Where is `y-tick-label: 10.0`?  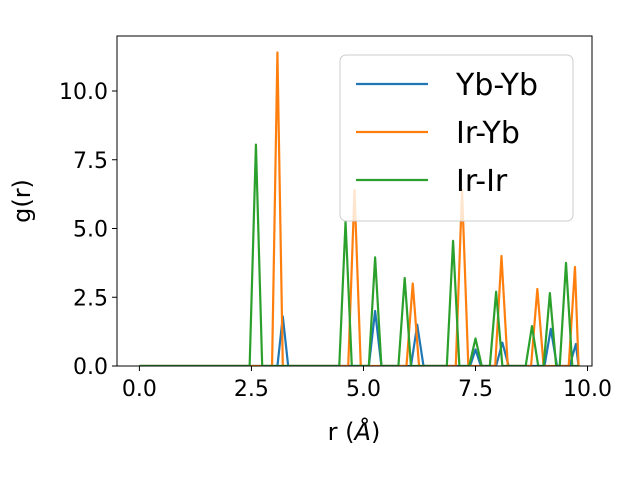
y-tick-label: 10.0 is located at coordinates (83, 92).